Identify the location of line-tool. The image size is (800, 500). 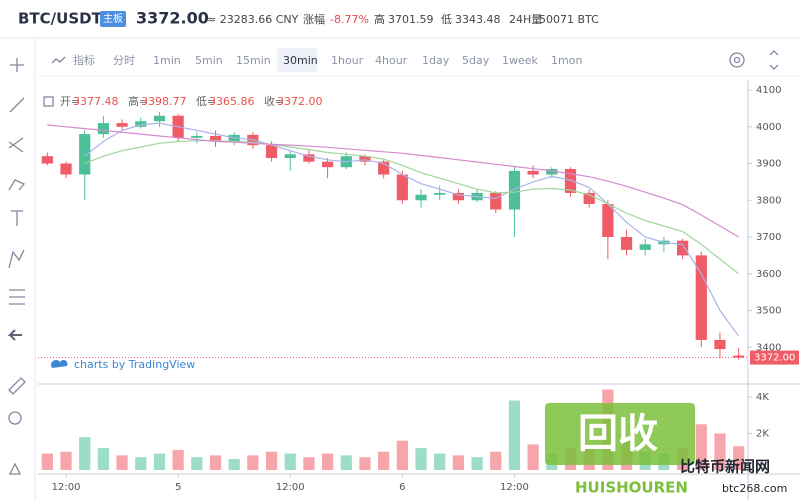
(17, 105).